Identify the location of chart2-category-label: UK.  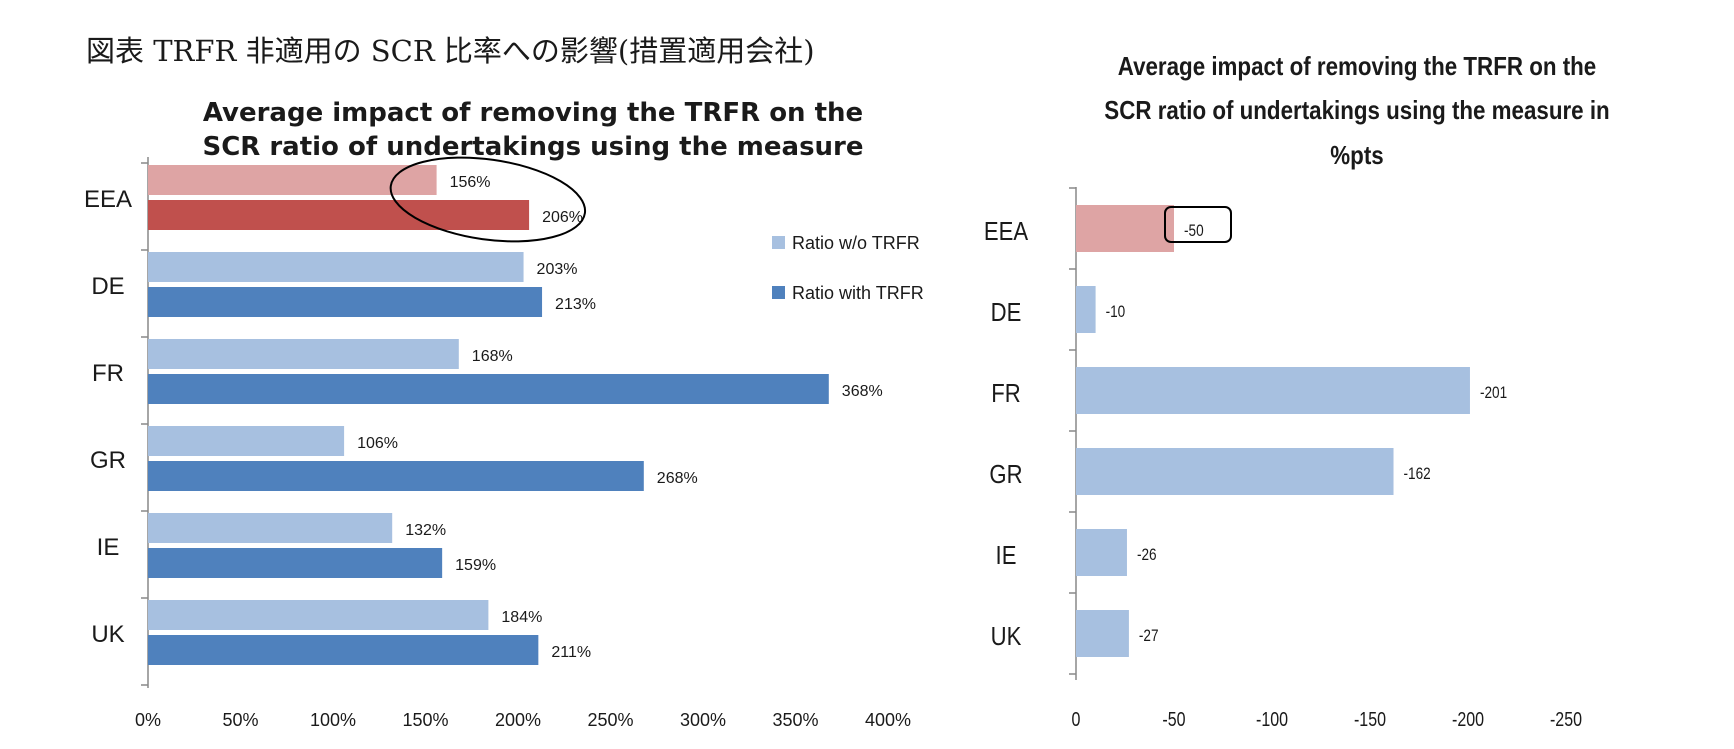
(1006, 636).